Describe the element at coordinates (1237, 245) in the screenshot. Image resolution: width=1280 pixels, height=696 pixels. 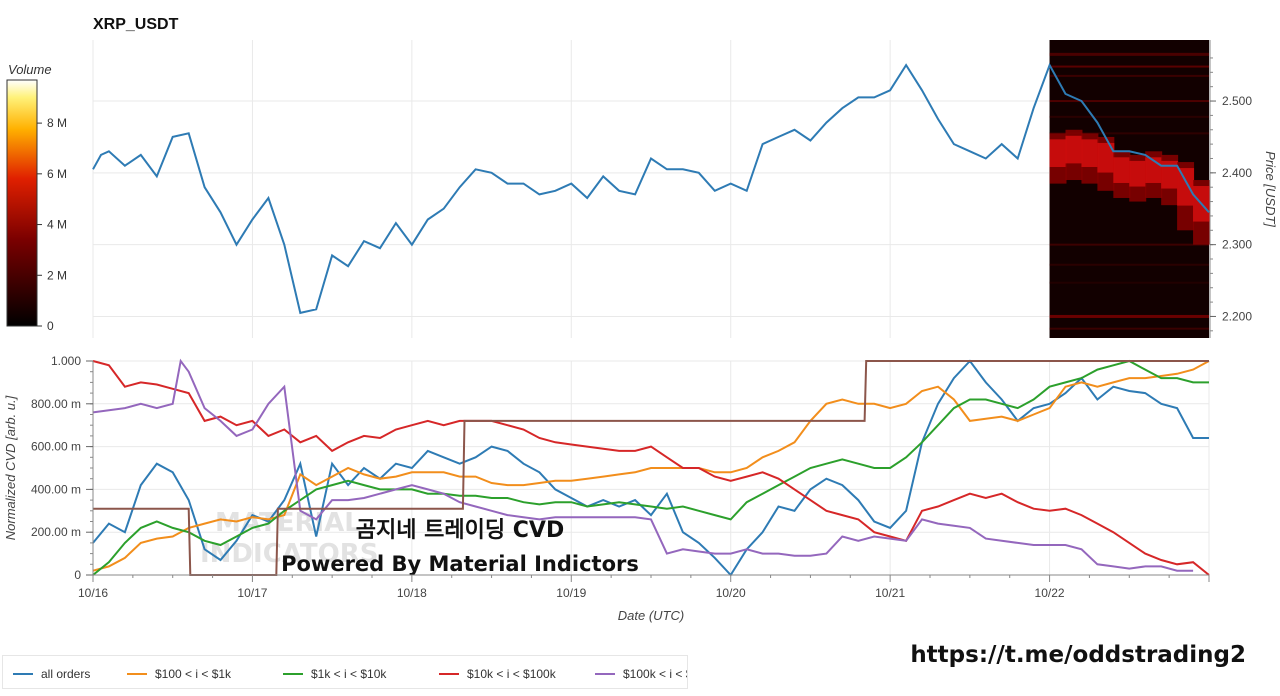
I see `price-tick-label: 2.300` at that location.